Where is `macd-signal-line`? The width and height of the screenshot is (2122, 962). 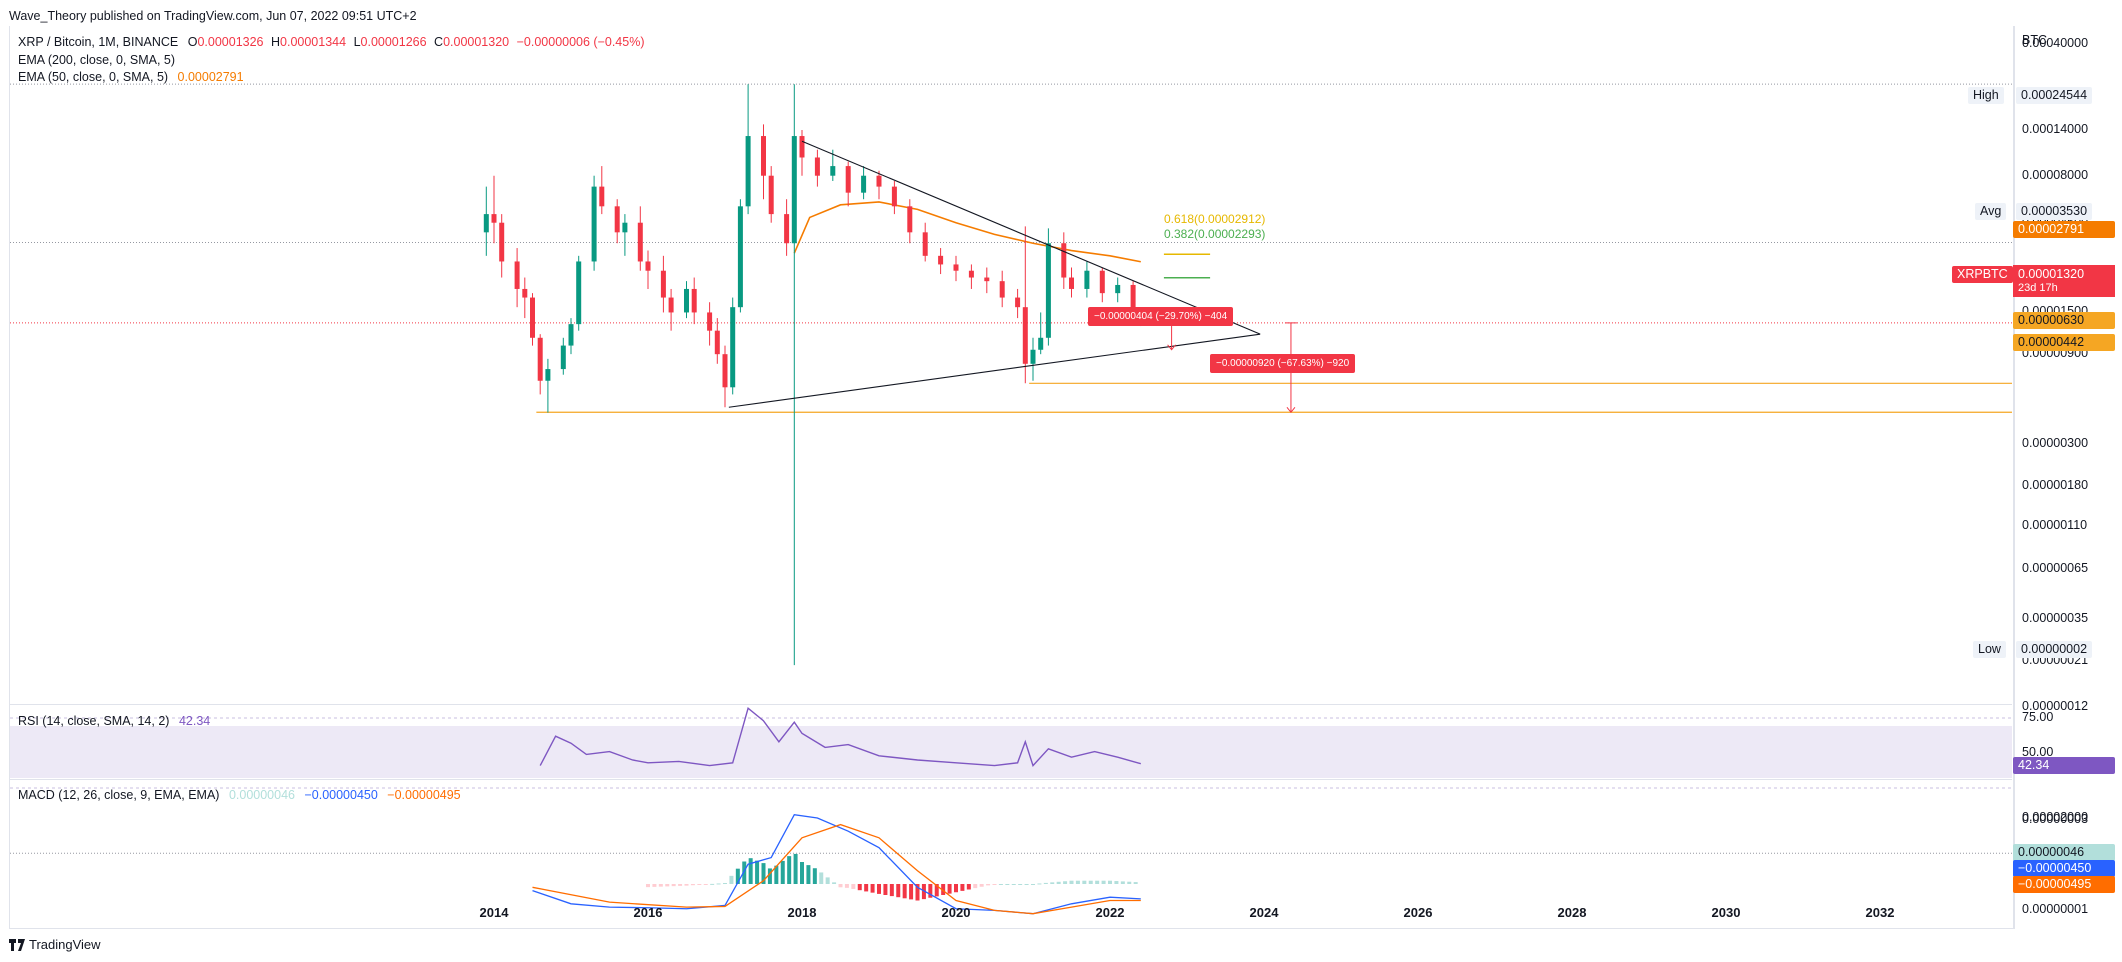
macd-signal-line is located at coordinates (836, 869).